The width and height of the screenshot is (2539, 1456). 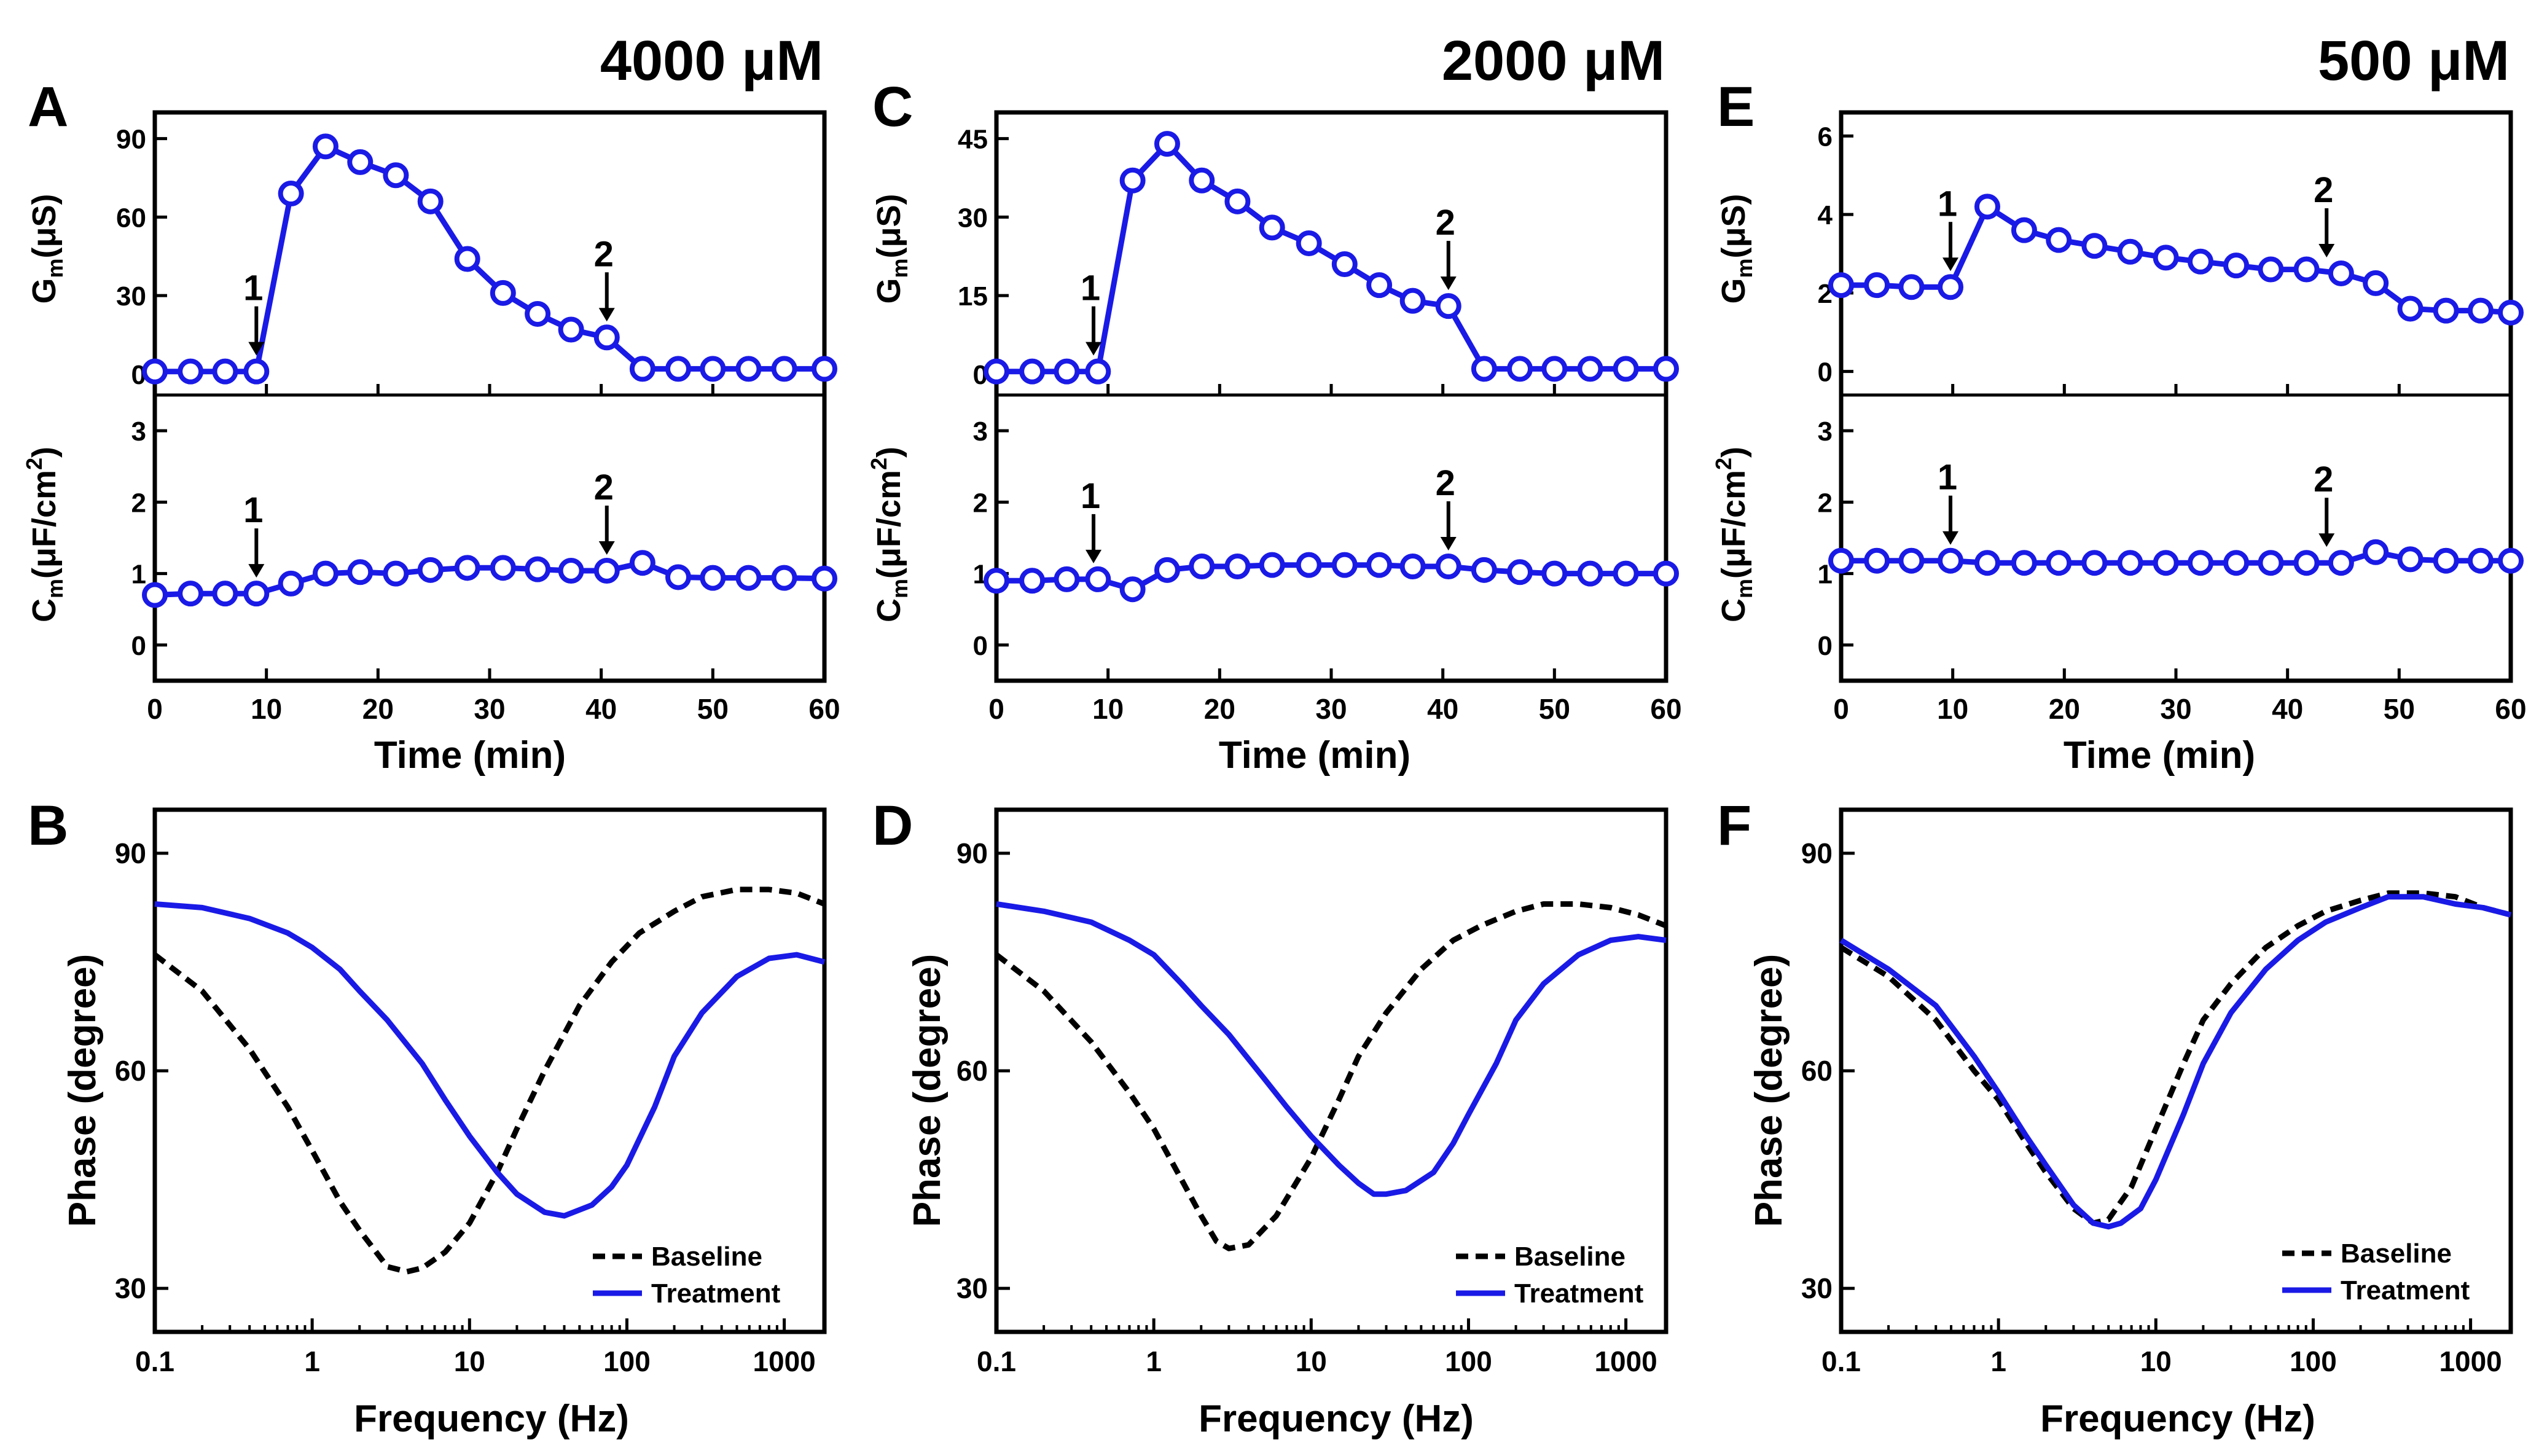 I want to click on cm-y-tick-label-c: 3, so click(x=980, y=432).